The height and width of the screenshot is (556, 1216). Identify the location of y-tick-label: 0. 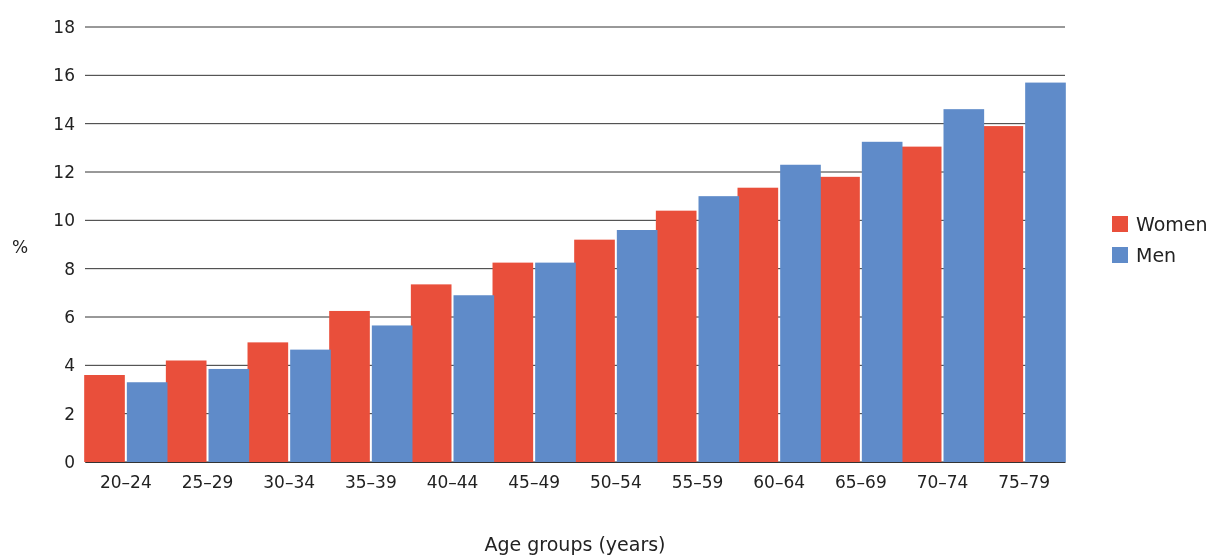
(69, 461).